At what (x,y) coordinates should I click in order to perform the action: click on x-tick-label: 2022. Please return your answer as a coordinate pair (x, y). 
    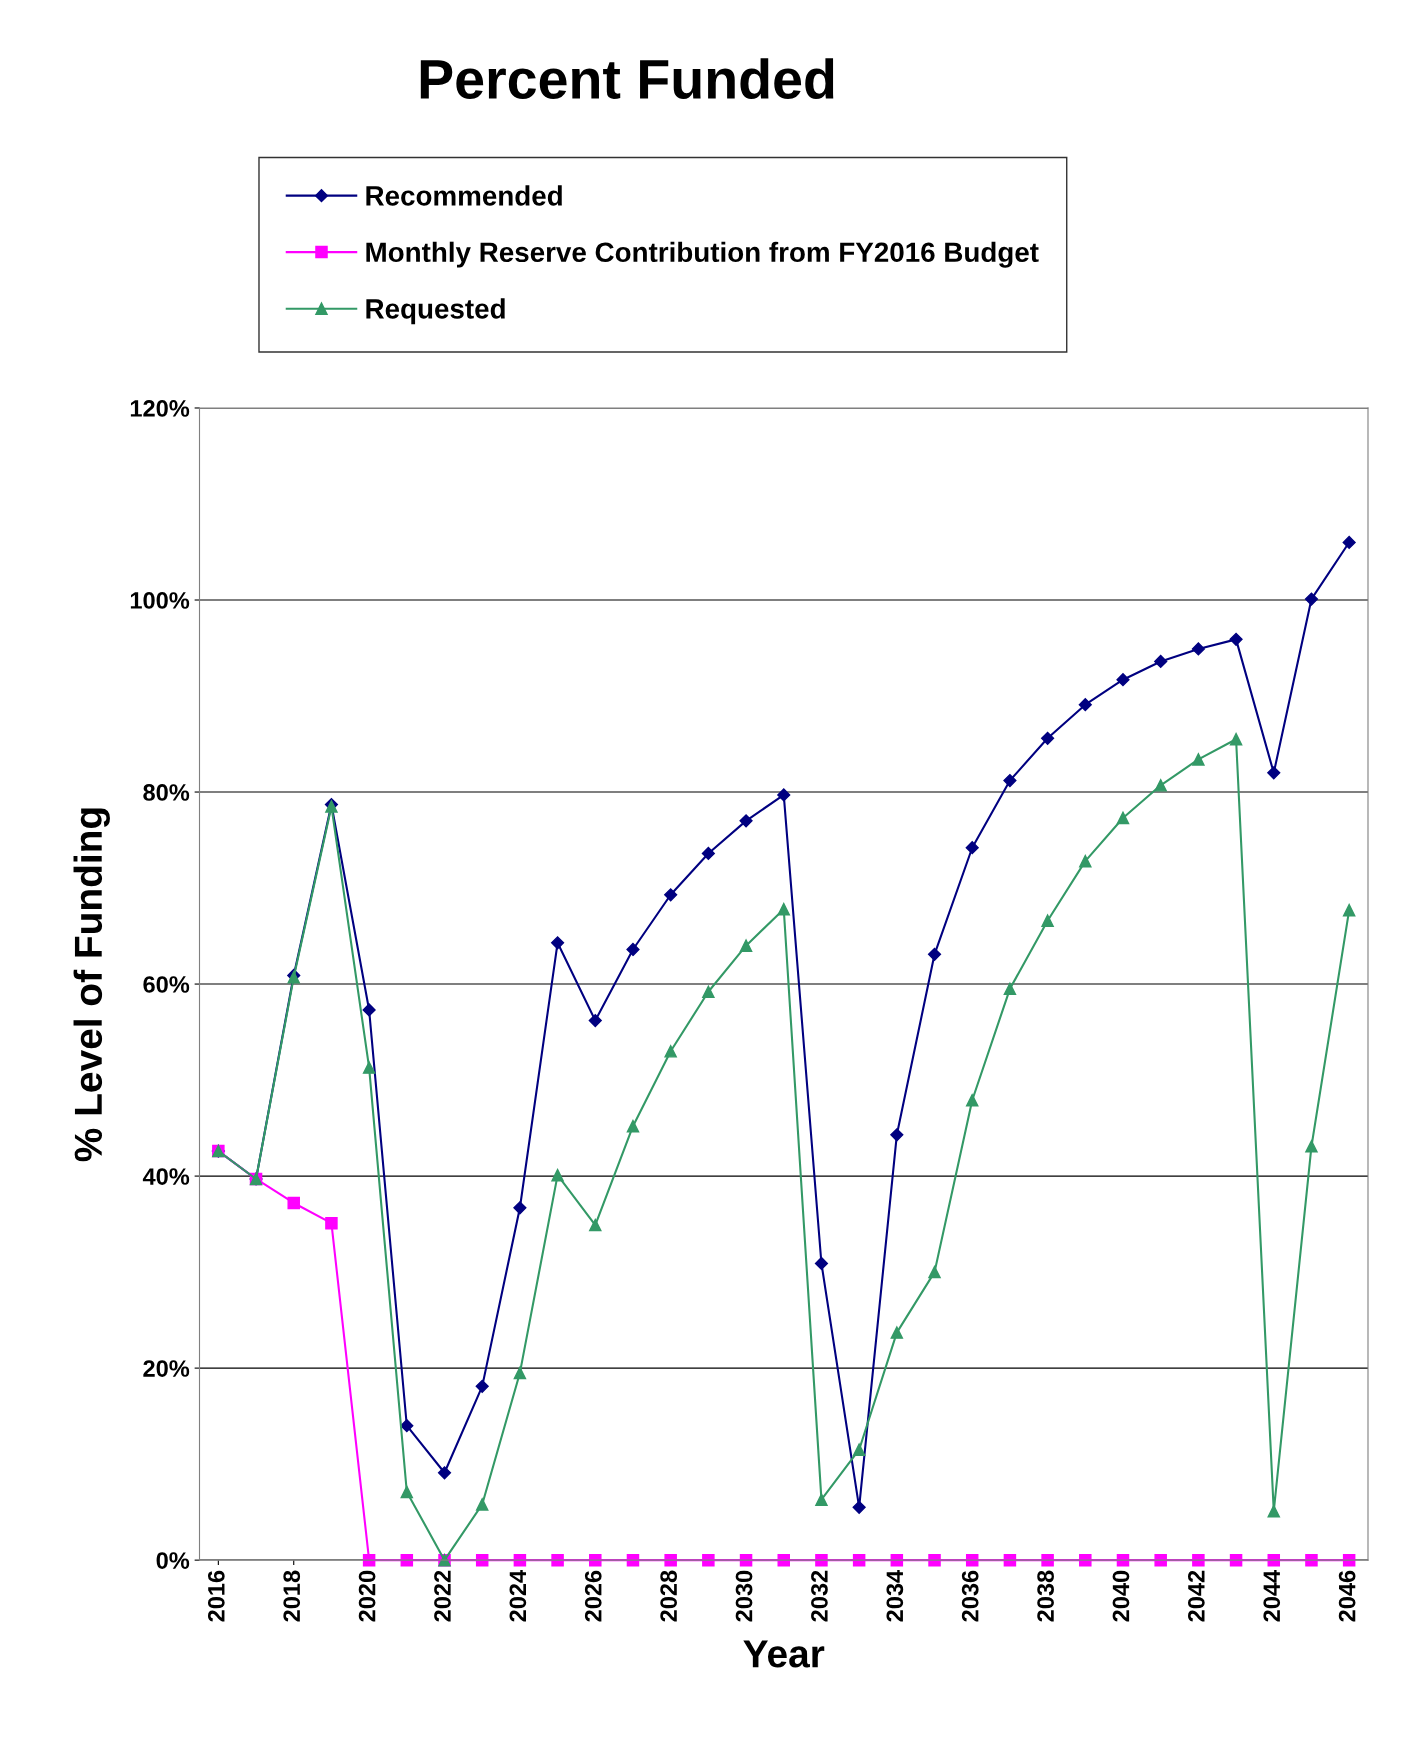
    Looking at the image, I should click on (442, 1596).